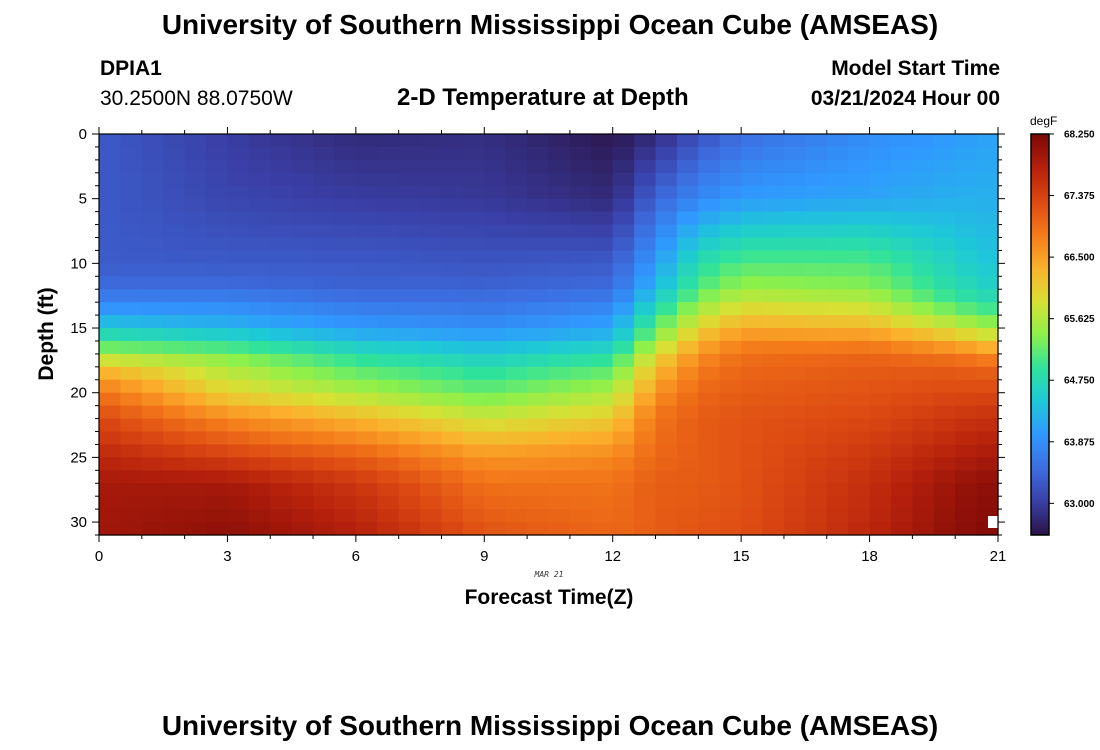  I want to click on x-tick-label: 9, so click(484, 556).